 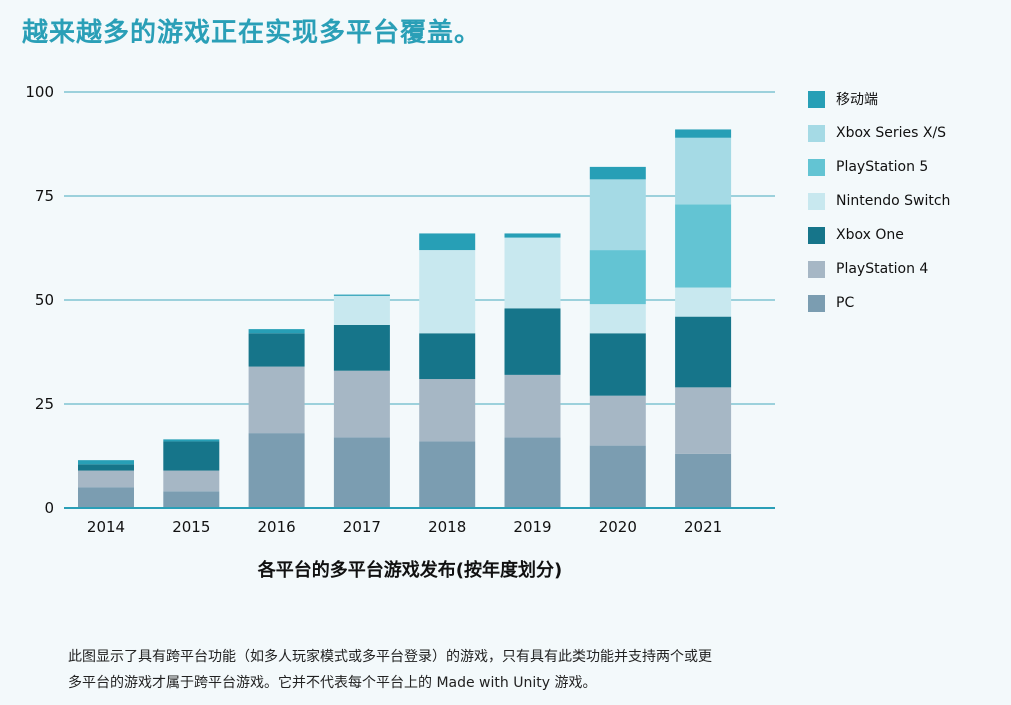 I want to click on legend-label: 移动端, so click(x=857, y=100).